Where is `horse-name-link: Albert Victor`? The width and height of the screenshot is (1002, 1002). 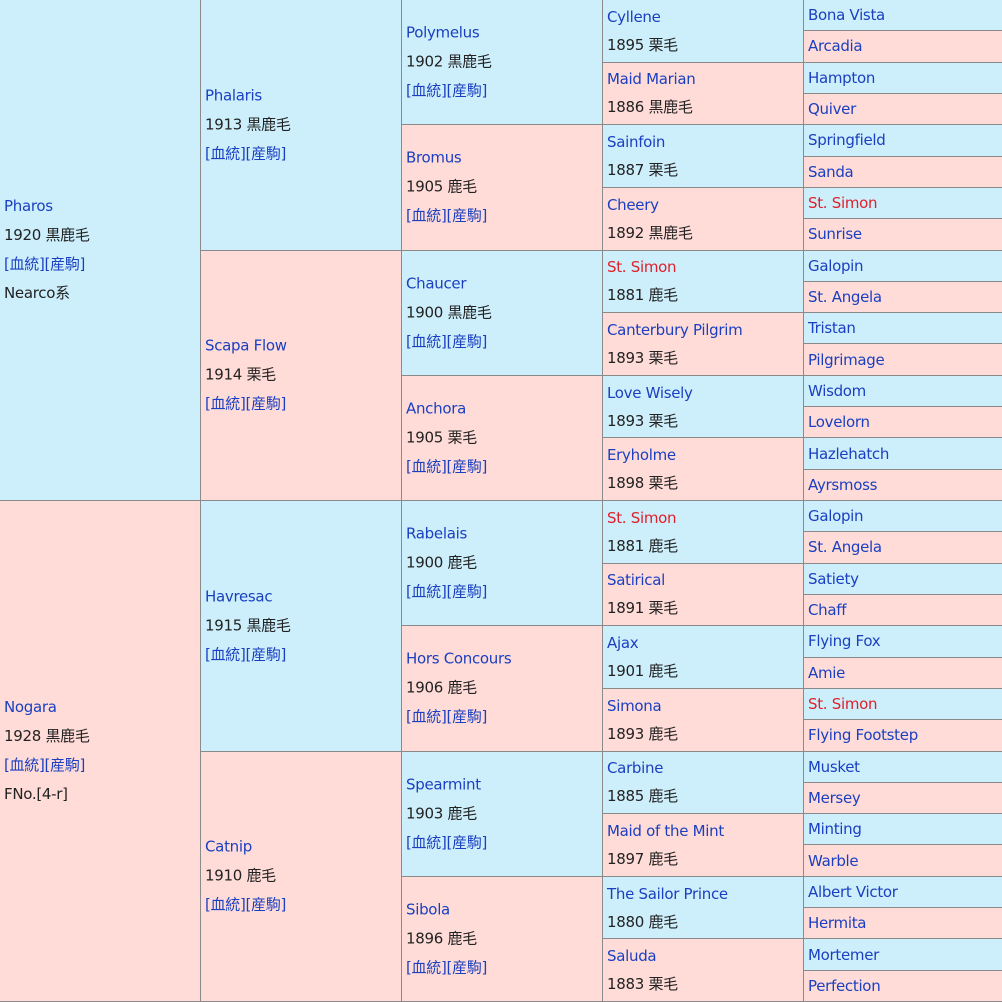
horse-name-link: Albert Victor is located at coordinates (853, 891).